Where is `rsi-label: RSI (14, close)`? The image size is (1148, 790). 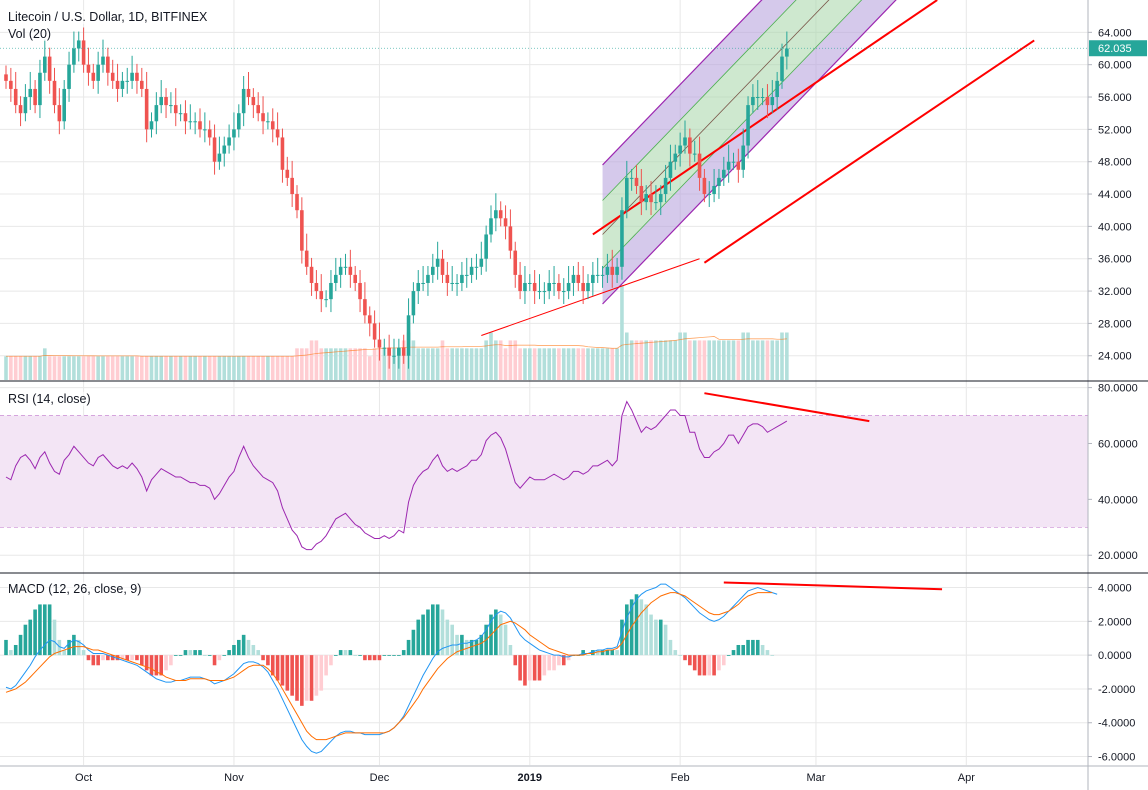 rsi-label: RSI (14, close) is located at coordinates (49, 399).